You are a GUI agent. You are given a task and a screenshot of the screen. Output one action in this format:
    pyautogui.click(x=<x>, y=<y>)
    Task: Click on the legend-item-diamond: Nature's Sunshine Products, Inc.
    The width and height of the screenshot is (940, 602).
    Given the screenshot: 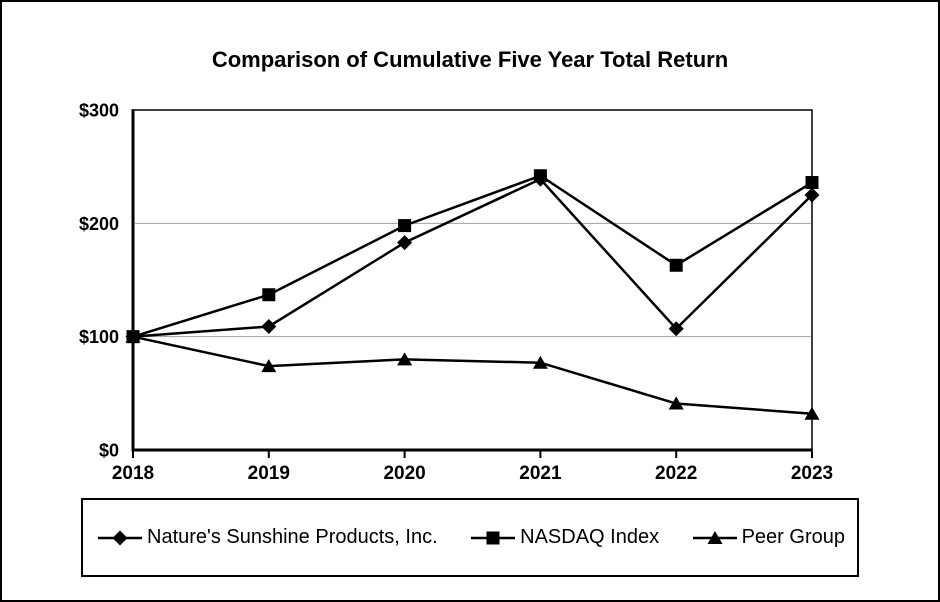 What is the action you would take?
    pyautogui.click(x=268, y=537)
    